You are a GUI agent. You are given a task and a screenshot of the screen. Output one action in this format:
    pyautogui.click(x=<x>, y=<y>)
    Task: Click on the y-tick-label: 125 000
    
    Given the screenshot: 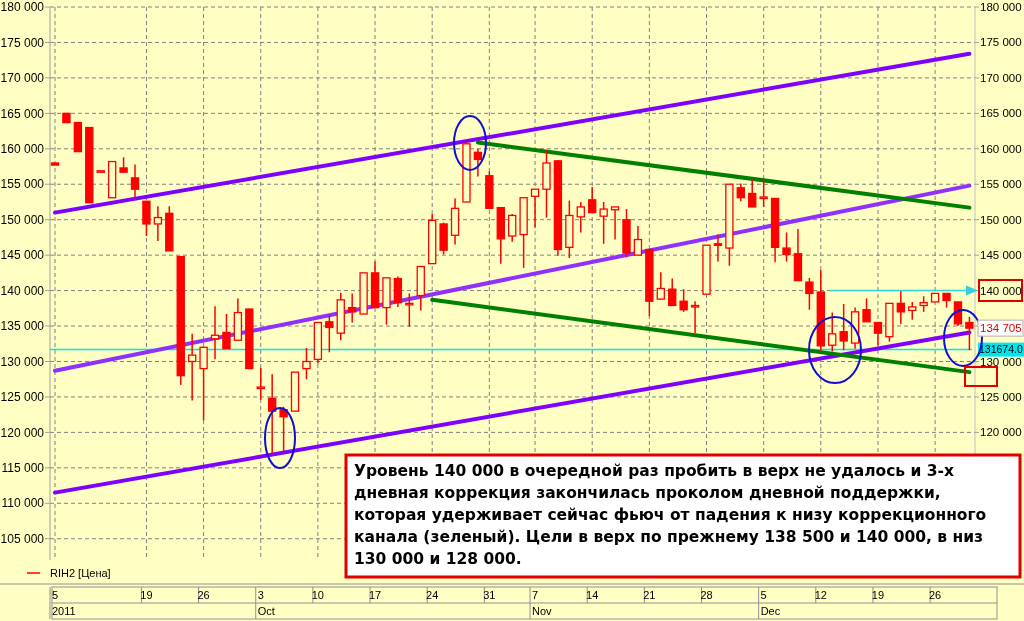 What is the action you would take?
    pyautogui.click(x=22, y=397)
    